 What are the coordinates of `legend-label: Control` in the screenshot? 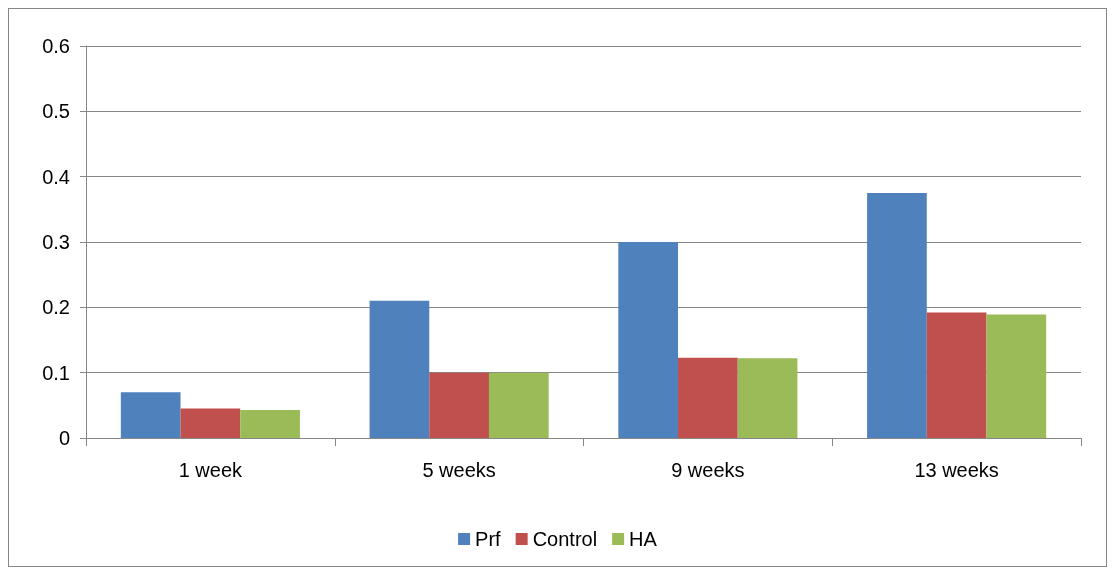 It's located at (565, 539).